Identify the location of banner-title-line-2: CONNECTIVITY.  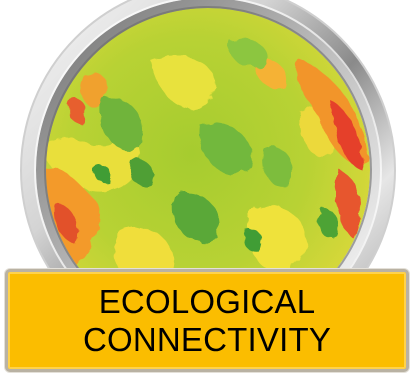
(207, 339).